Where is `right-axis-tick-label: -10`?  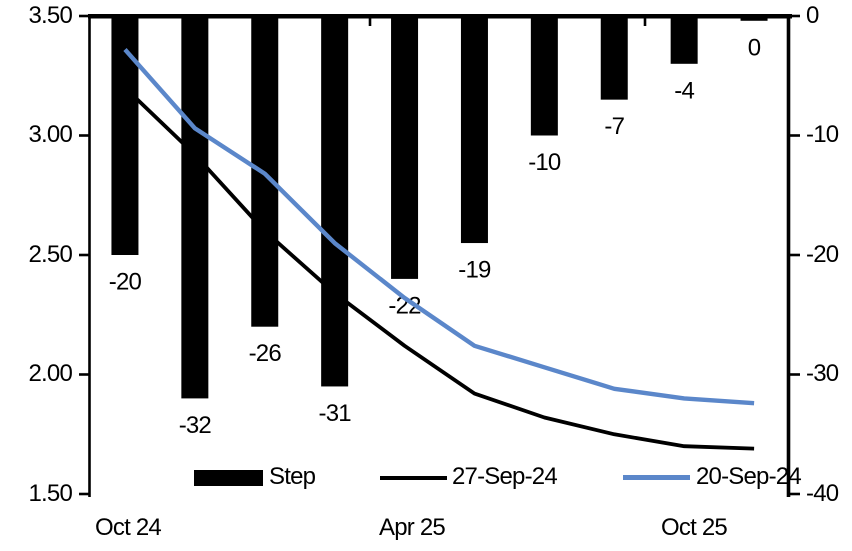 right-axis-tick-label: -10 is located at coordinates (822, 134).